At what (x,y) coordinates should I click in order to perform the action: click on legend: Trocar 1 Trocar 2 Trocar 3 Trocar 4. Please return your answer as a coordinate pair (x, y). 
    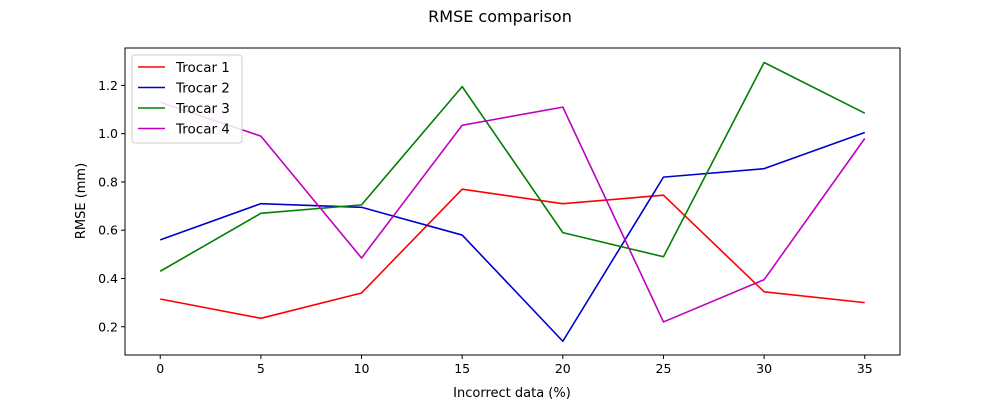
    Looking at the image, I should click on (187, 99).